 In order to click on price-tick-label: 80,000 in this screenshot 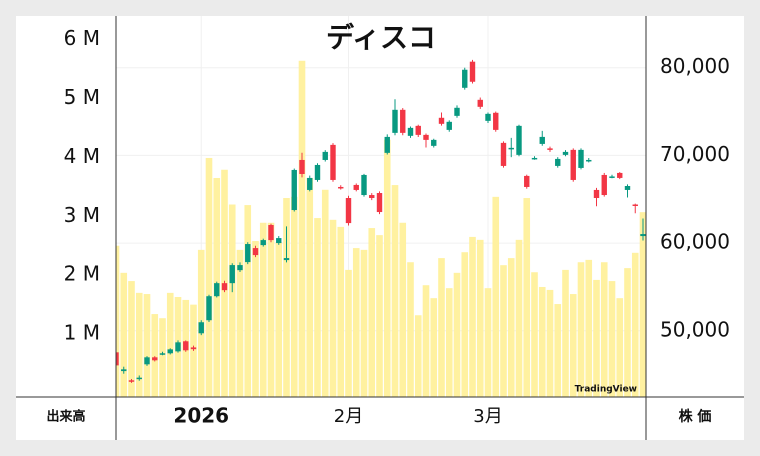, I will do `click(695, 66)`.